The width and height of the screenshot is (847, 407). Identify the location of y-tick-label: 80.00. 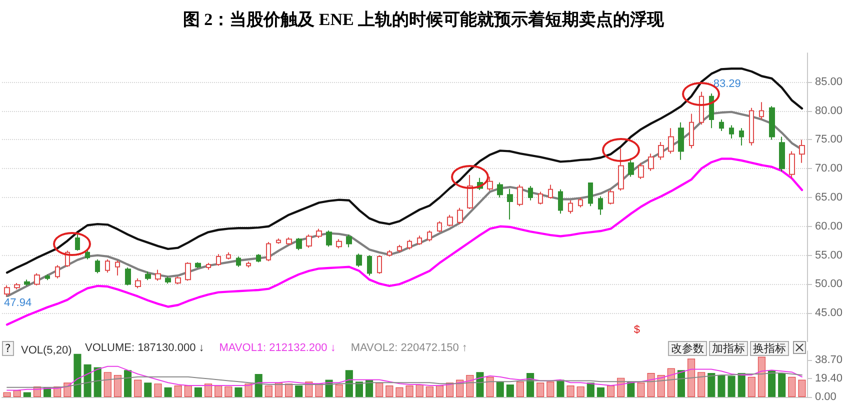
(829, 110).